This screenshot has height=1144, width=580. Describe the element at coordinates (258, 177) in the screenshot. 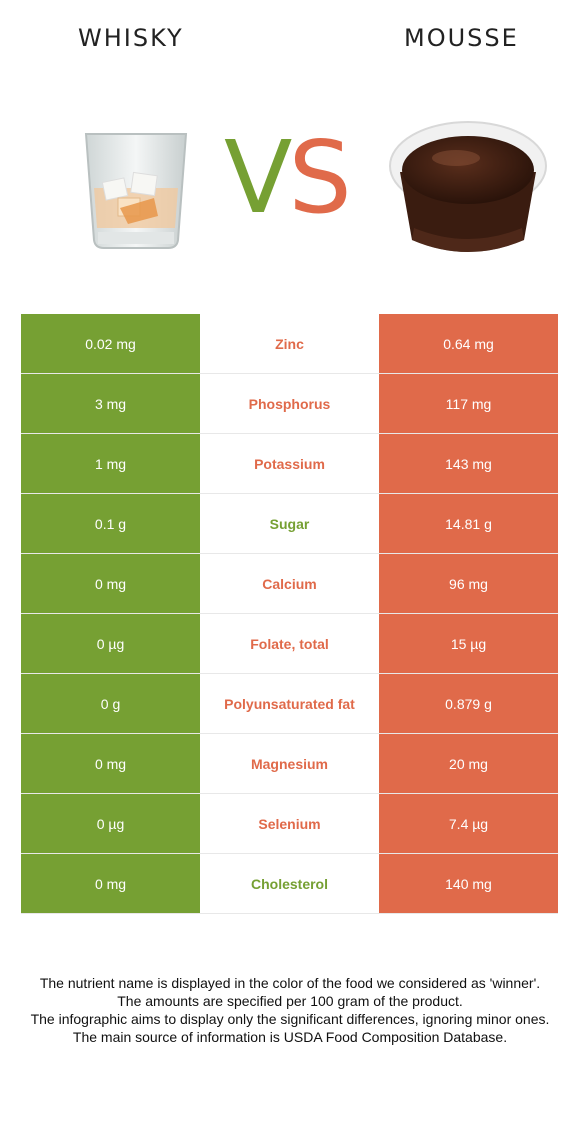

I see `vs-v: V` at that location.